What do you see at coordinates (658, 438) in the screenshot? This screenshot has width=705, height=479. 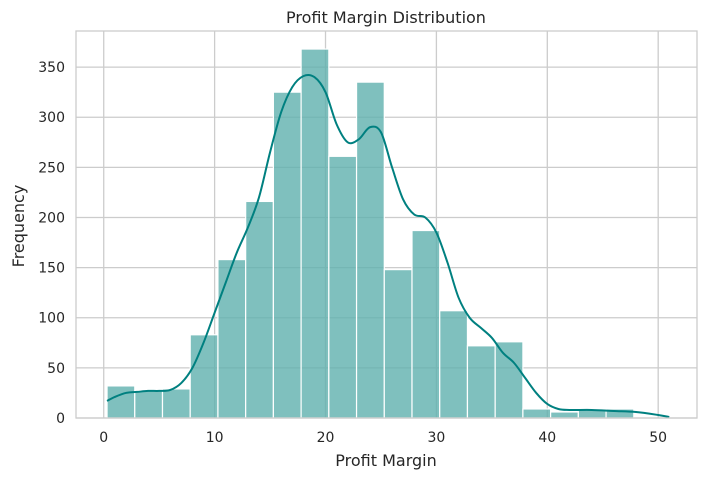 I see `x-tick-label: 50` at bounding box center [658, 438].